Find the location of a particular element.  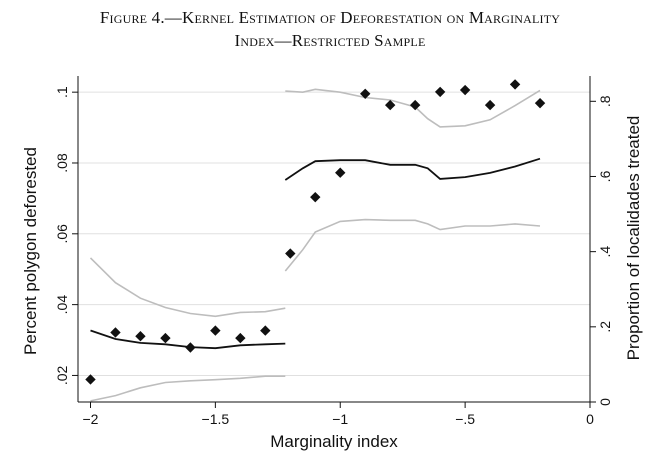

x-axis-title: Marginality index is located at coordinates (334, 441).